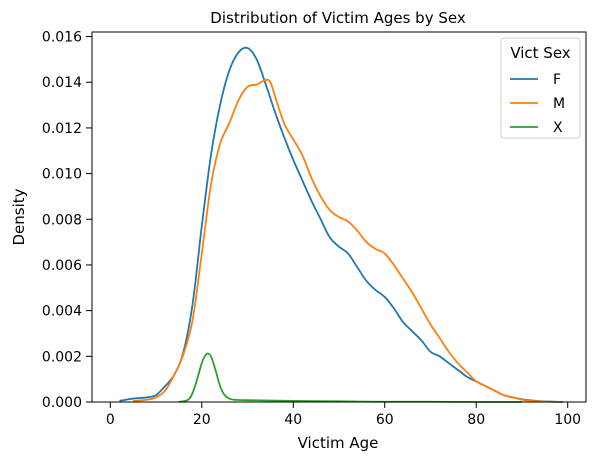 This screenshot has height=468, width=596. I want to click on legend-label-f: F, so click(557, 80).